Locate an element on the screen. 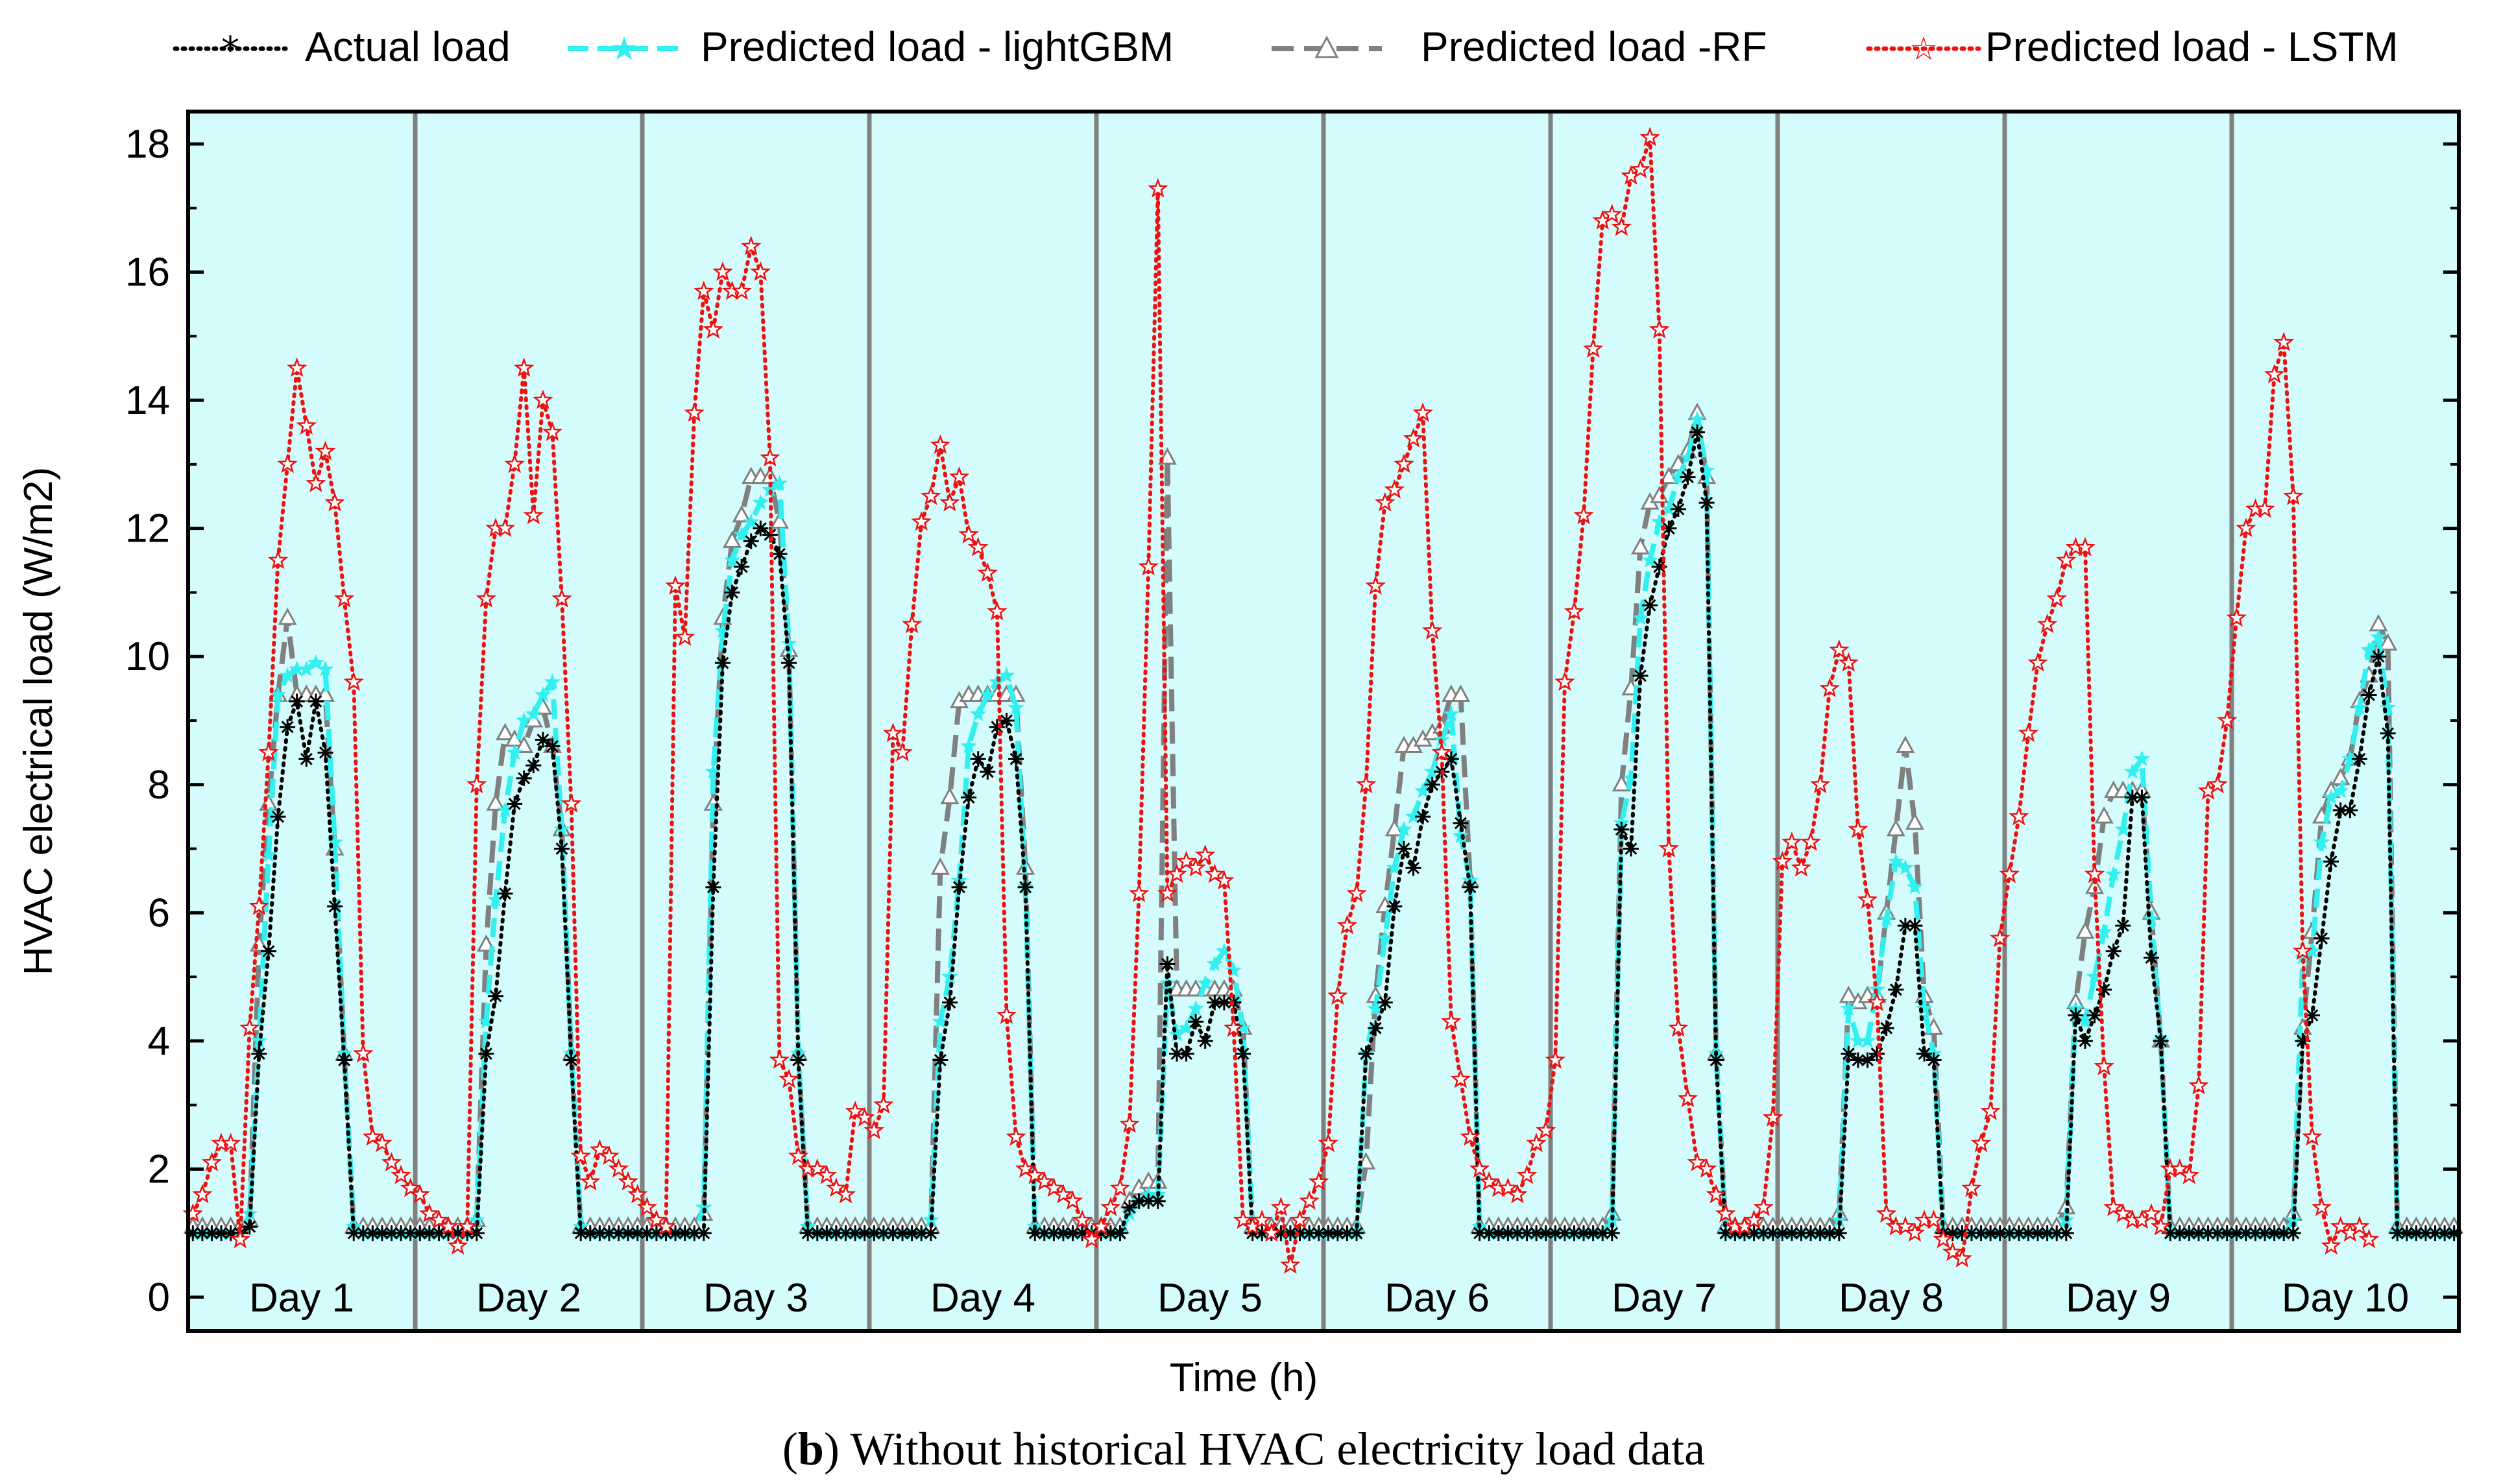 This screenshot has width=2501, height=1484. day-label: Day 6 is located at coordinates (1437, 1298).